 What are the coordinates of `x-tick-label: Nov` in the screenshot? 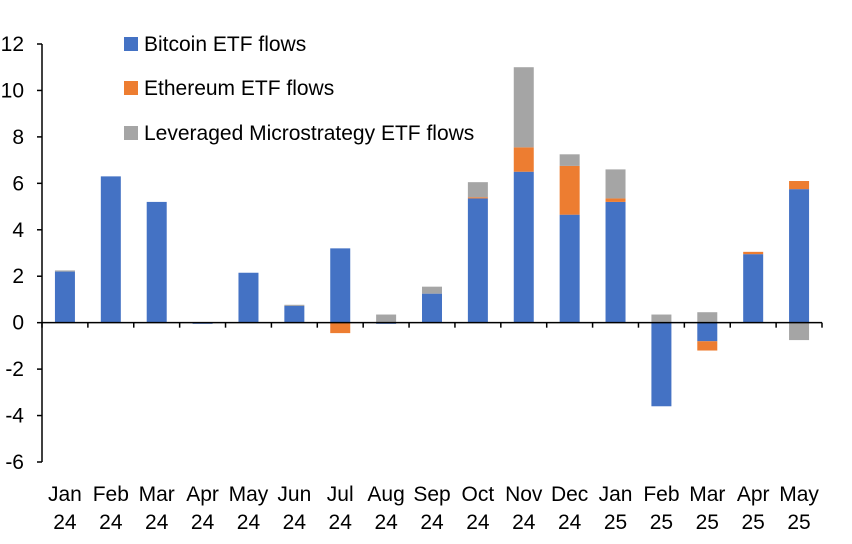 It's located at (524, 494).